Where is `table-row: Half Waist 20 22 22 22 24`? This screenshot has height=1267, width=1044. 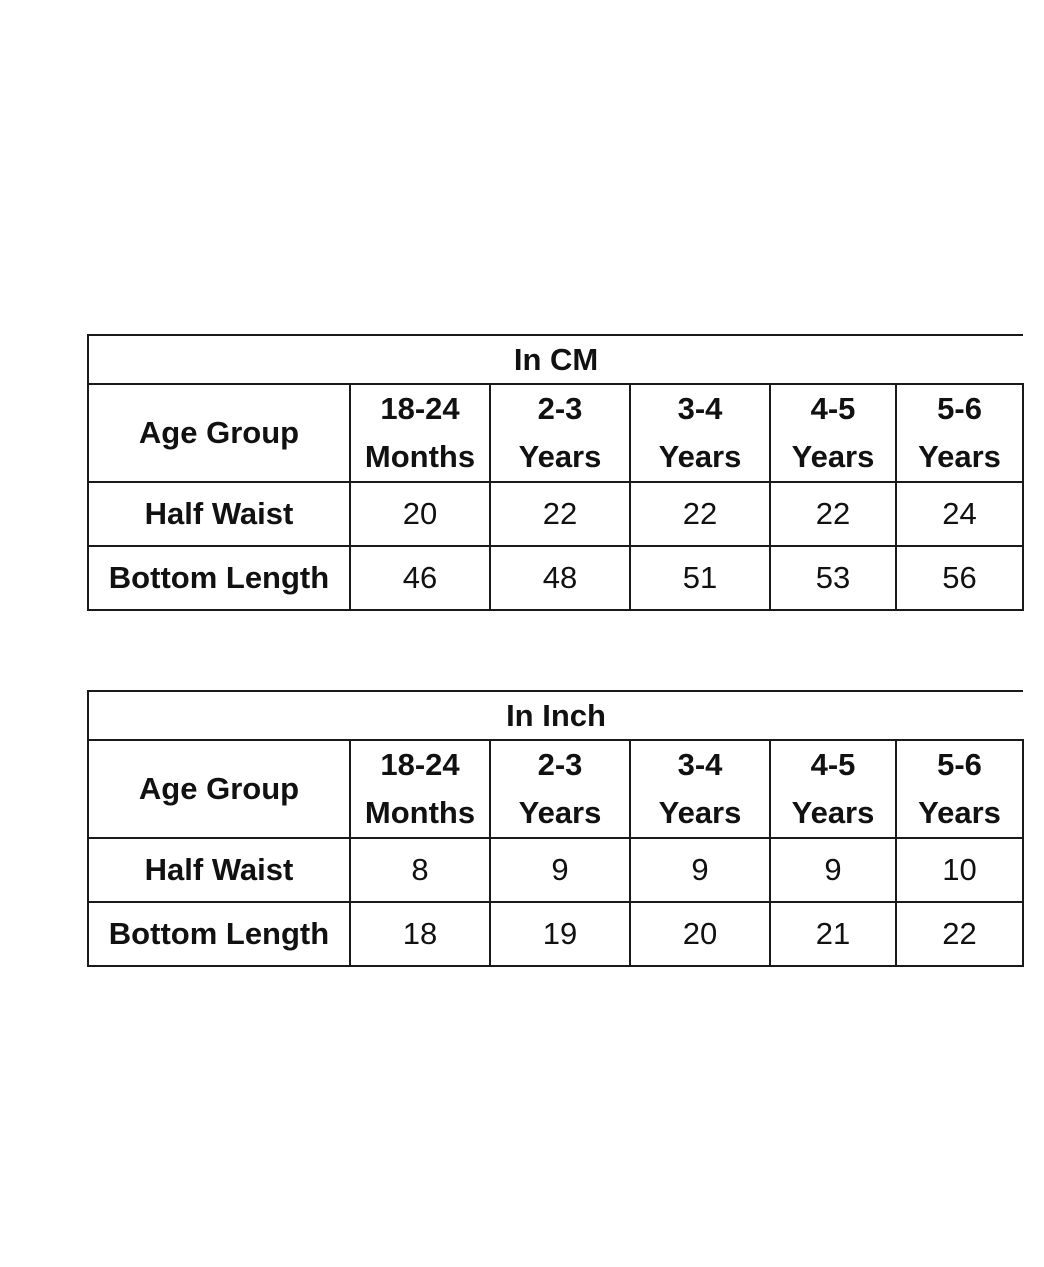 table-row: Half Waist 20 22 22 22 24 is located at coordinates (556, 514).